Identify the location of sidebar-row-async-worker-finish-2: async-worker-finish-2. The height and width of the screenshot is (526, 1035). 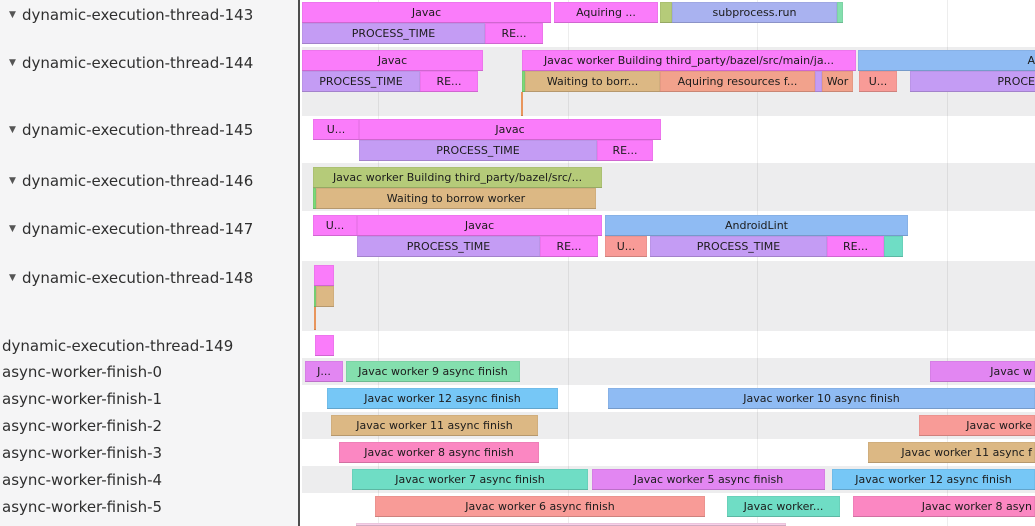
(149, 426).